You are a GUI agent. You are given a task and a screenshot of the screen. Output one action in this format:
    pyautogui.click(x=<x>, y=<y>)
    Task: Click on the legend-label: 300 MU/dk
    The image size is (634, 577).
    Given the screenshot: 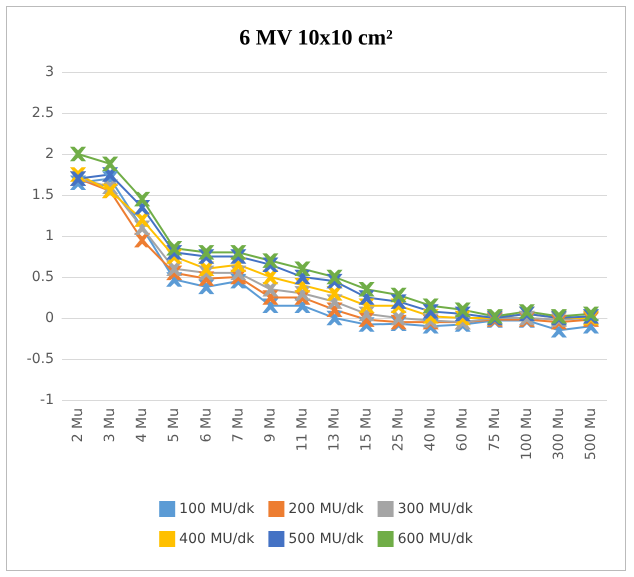 What is the action you would take?
    pyautogui.click(x=436, y=509)
    